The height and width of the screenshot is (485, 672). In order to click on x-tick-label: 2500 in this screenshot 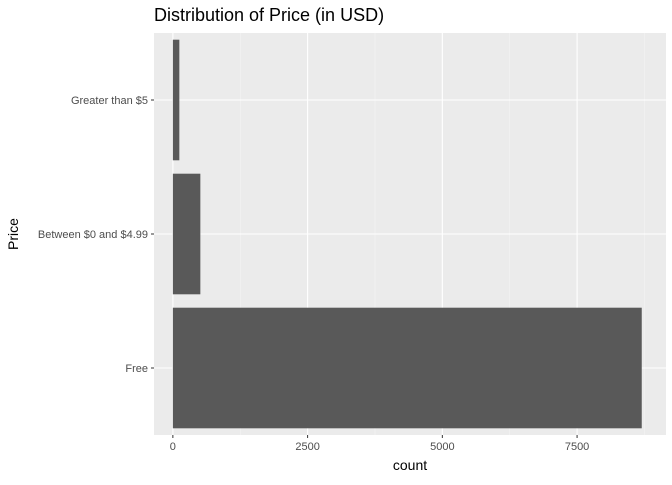, I will do `click(307, 447)`.